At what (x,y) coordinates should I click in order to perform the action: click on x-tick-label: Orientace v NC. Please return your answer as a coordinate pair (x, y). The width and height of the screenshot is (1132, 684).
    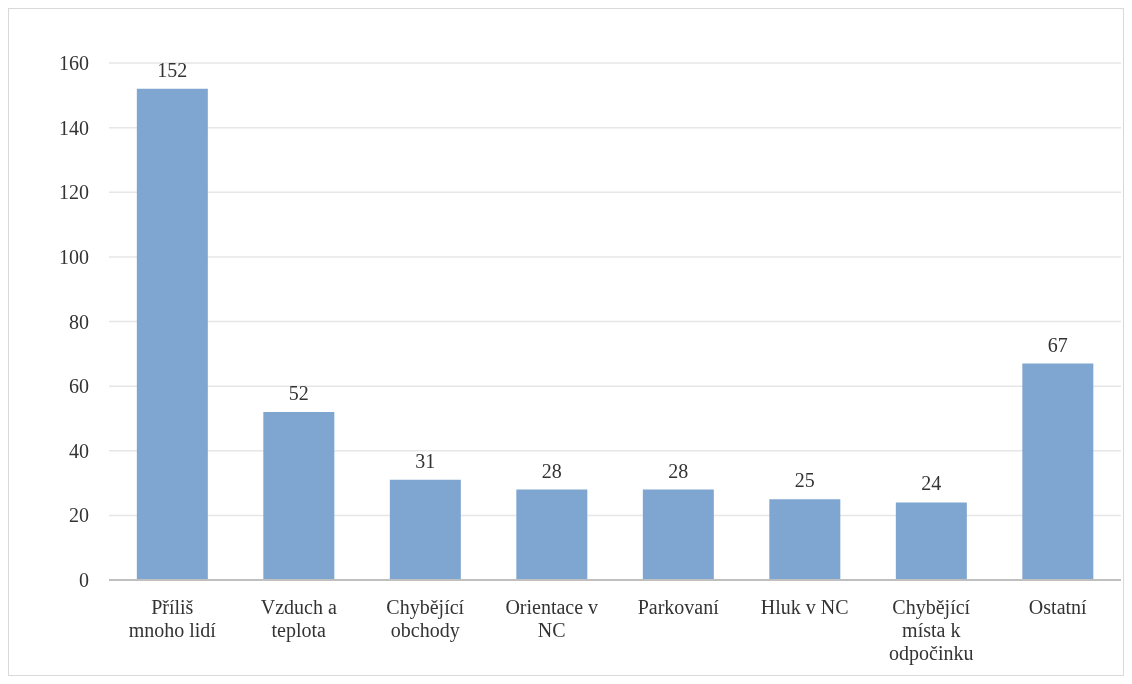
    Looking at the image, I should click on (552, 618).